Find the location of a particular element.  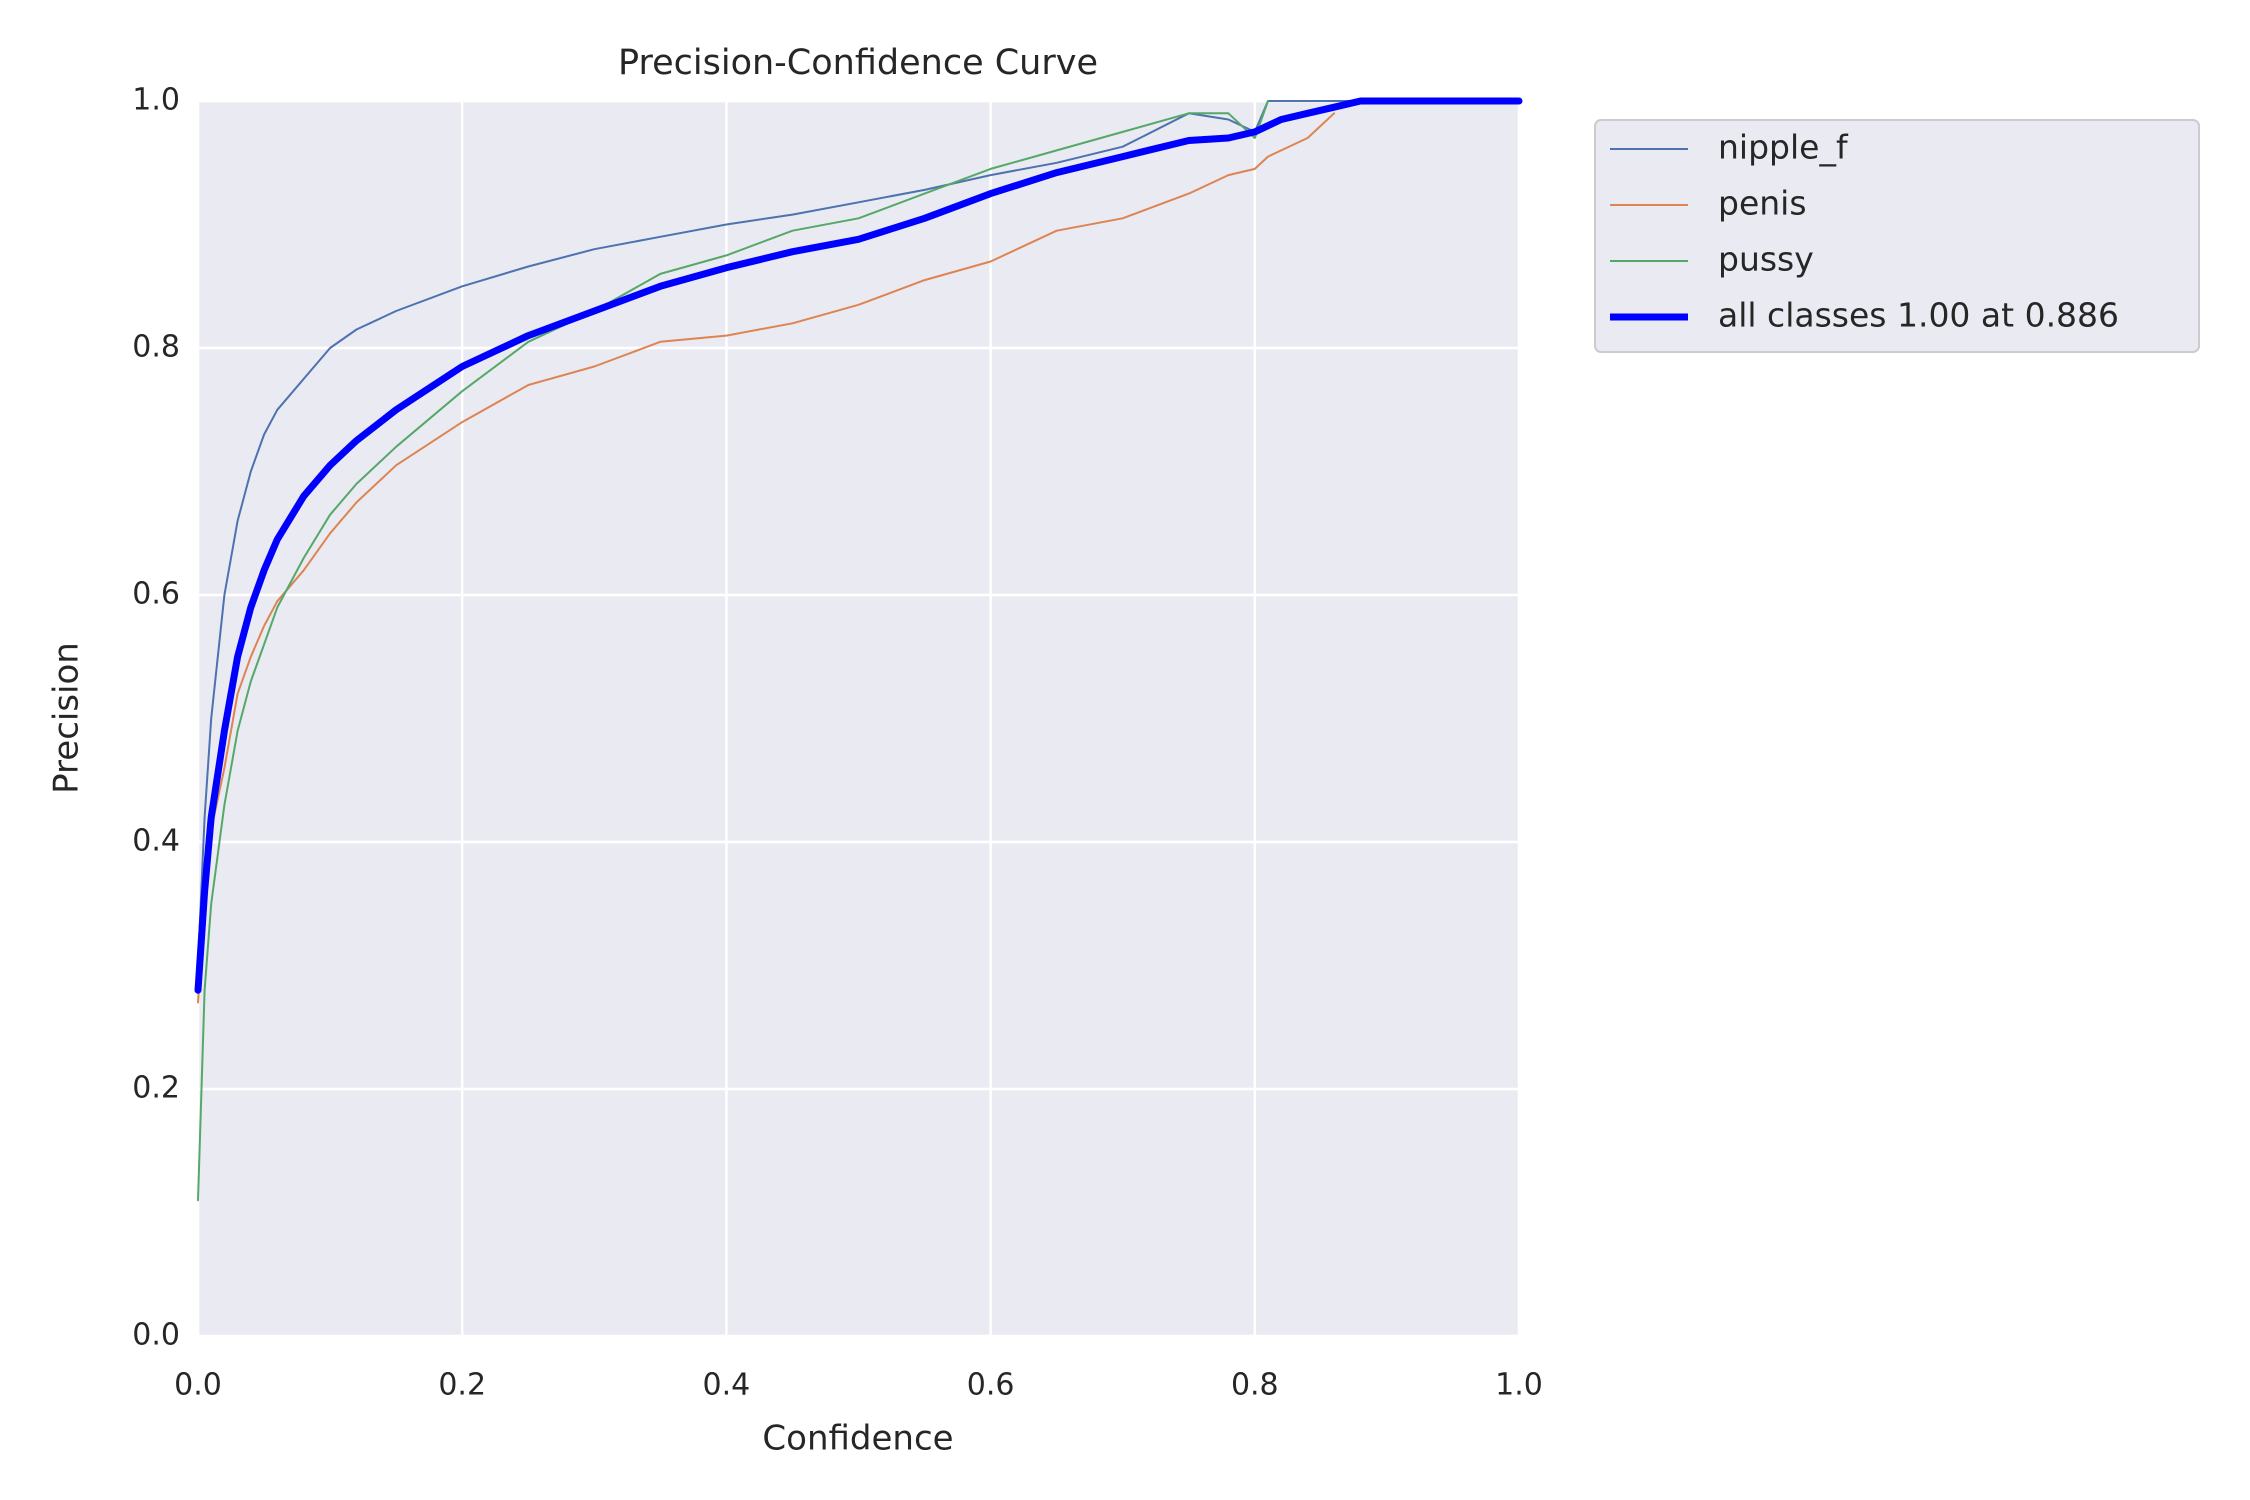

y-tick-label: 1.0 is located at coordinates (156, 100).